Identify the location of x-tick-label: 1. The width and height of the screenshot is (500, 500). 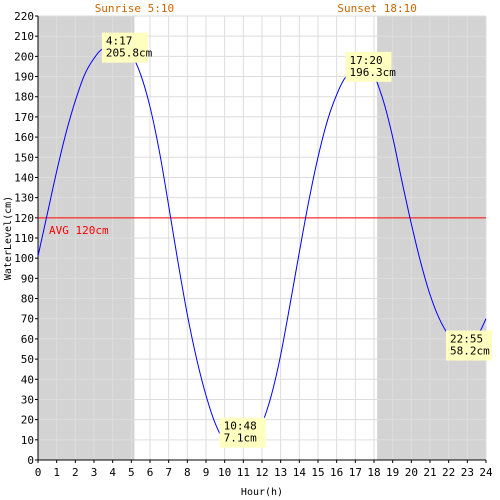
(56, 472).